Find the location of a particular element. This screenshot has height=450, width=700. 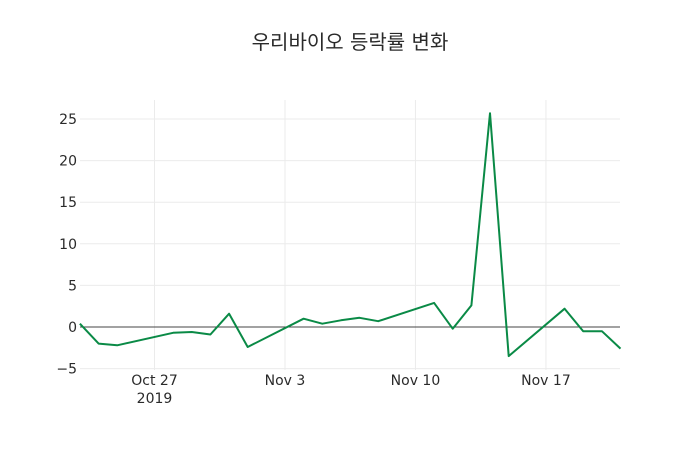

y-tick-label: 5 is located at coordinates (72, 286).